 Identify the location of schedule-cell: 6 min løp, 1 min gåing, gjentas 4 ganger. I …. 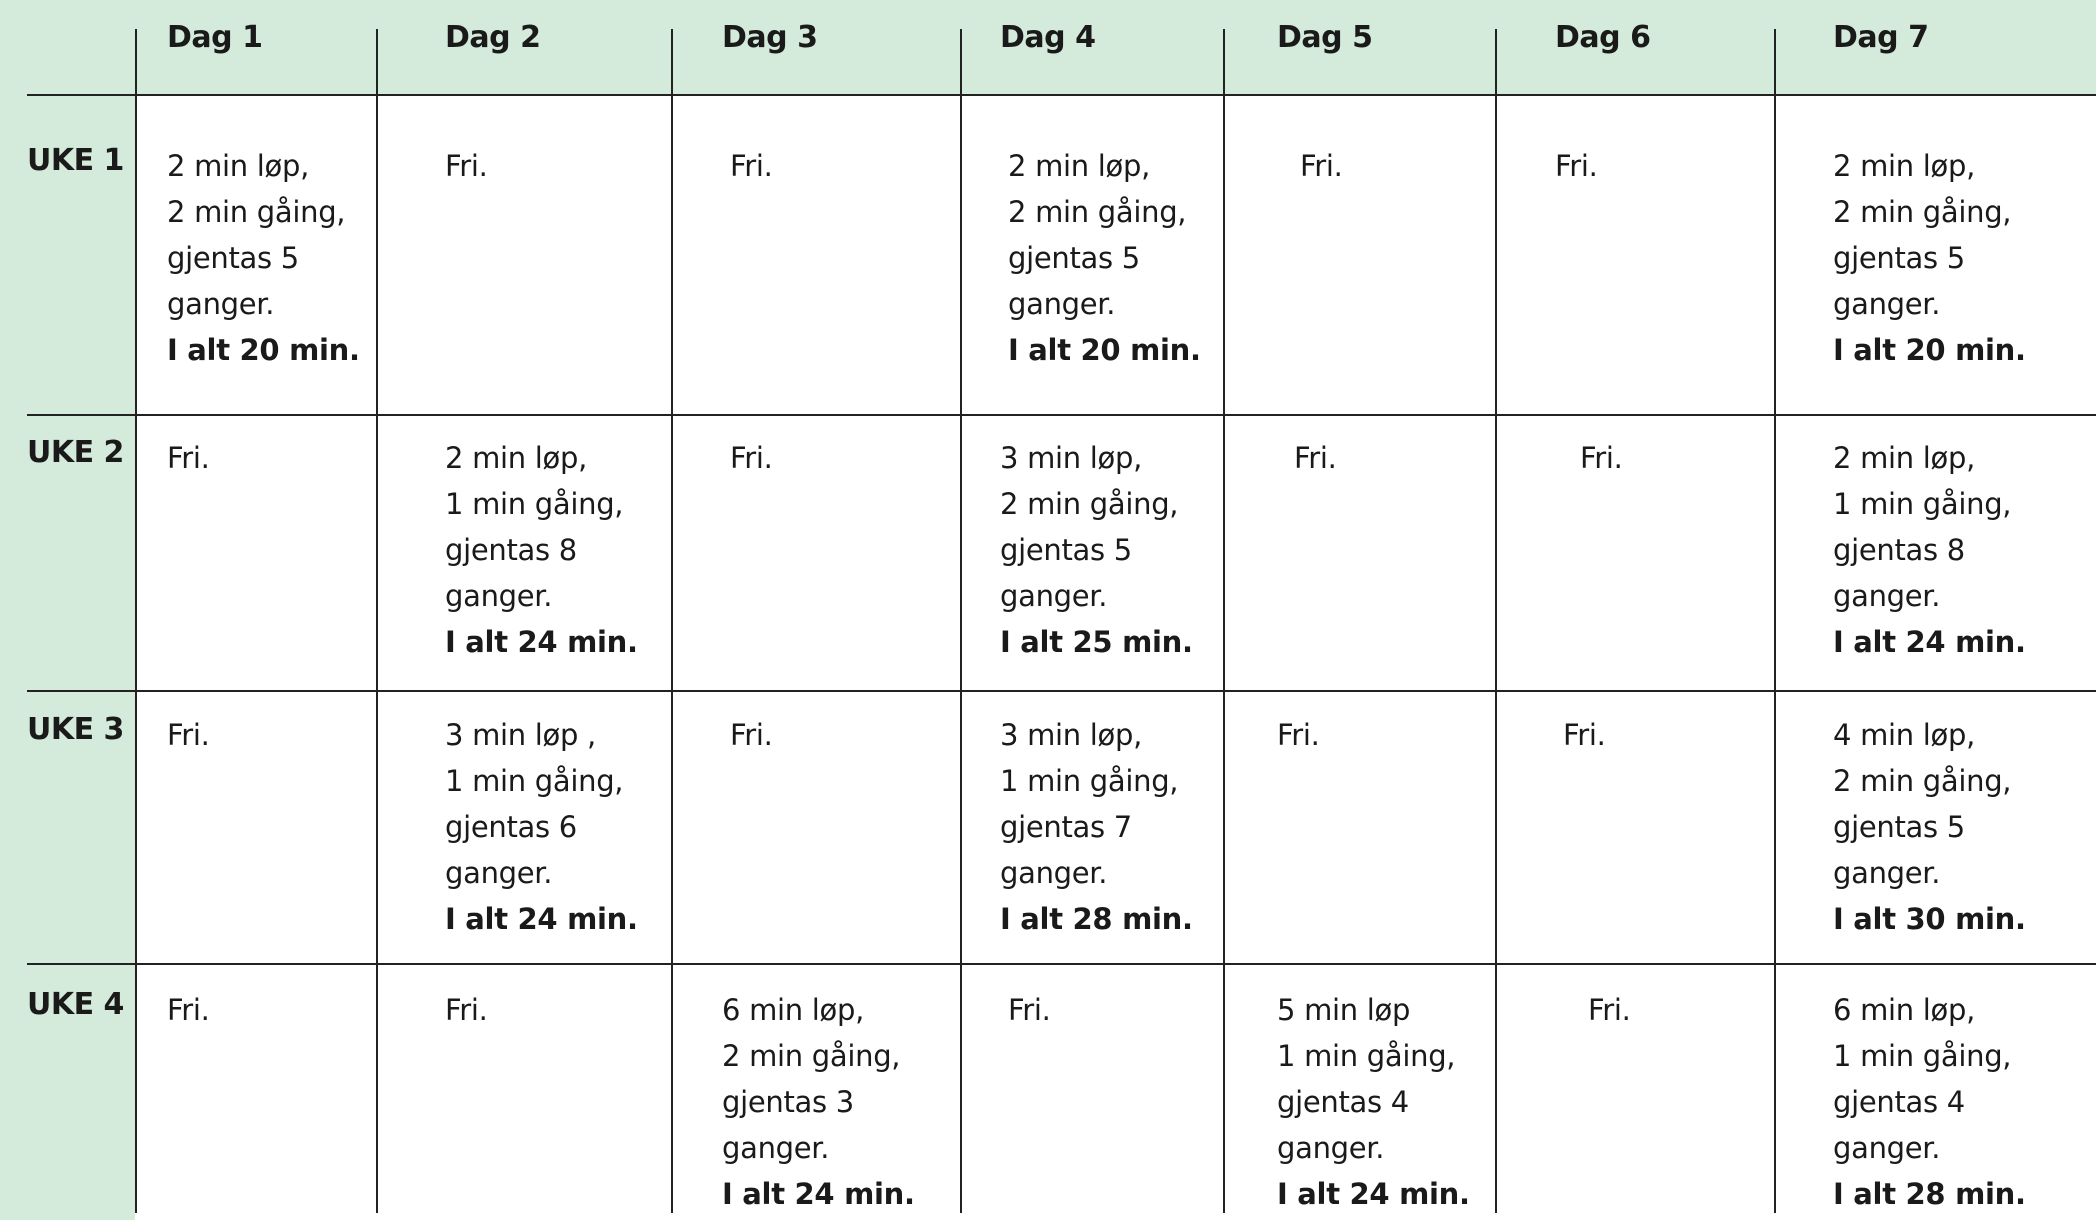
(1929, 1102).